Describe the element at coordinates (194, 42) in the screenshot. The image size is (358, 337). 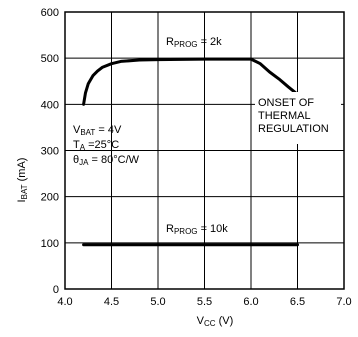
I see `rprog-2k-label: RPROG = 2k` at that location.